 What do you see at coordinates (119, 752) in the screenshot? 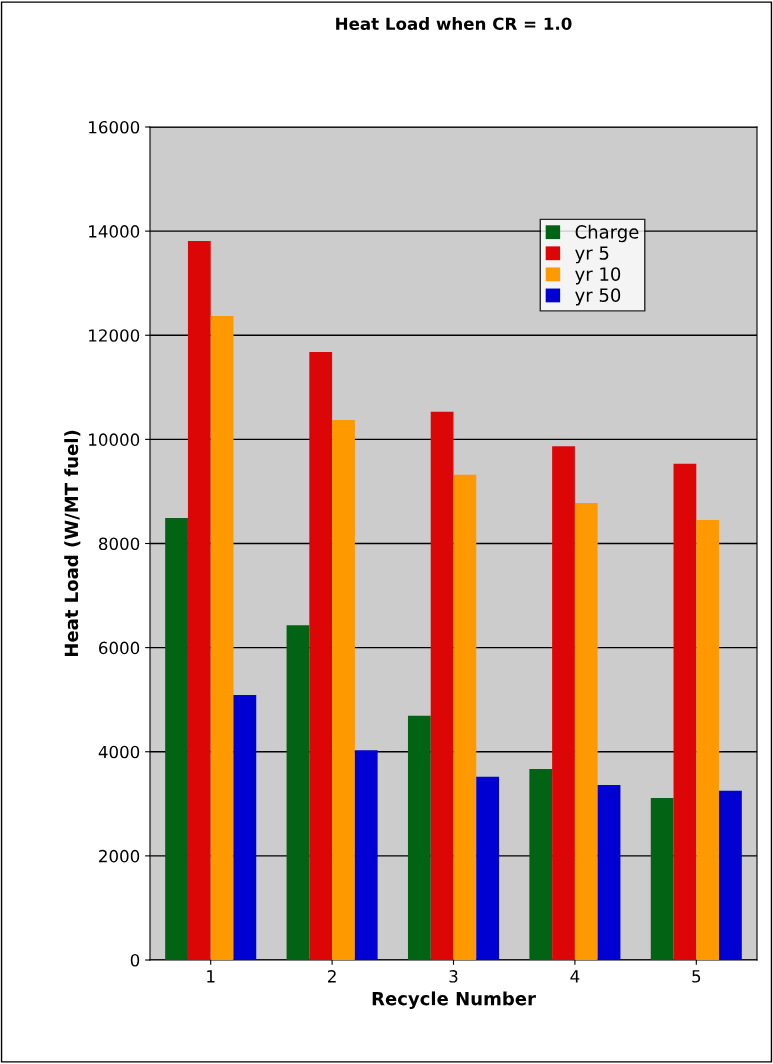
I see `y-tick-label: 4000` at bounding box center [119, 752].